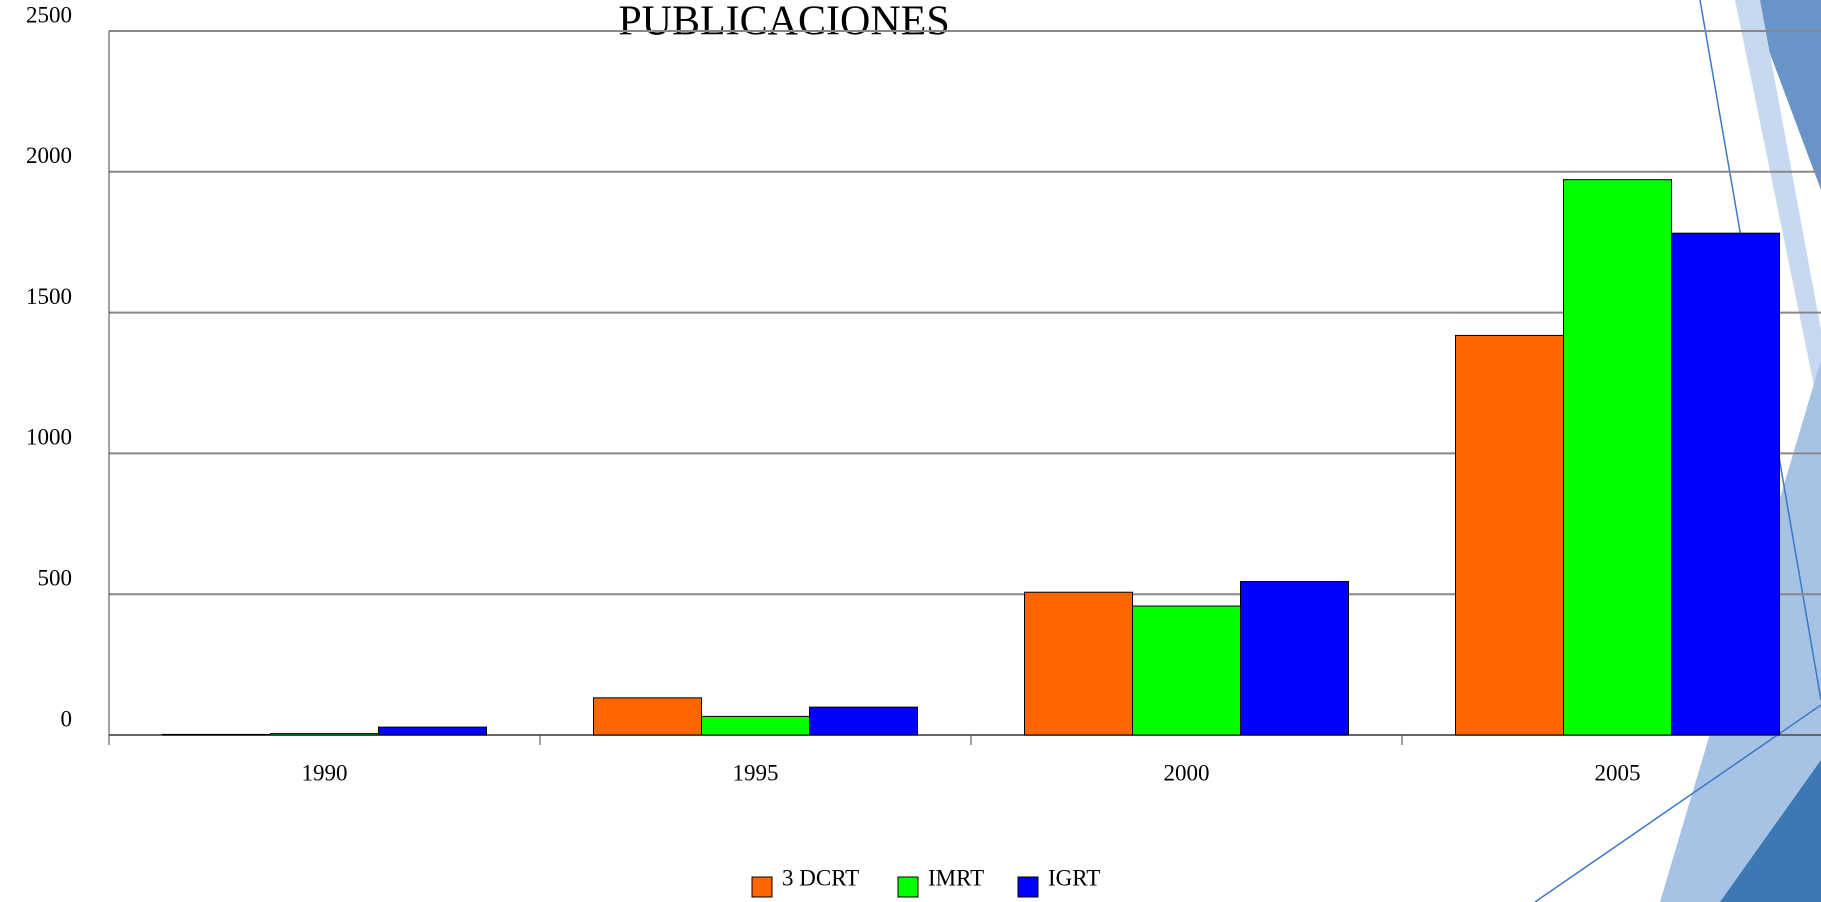 The image size is (1821, 902). What do you see at coordinates (756, 772) in the screenshot?
I see `x-tick-label: 1995` at bounding box center [756, 772].